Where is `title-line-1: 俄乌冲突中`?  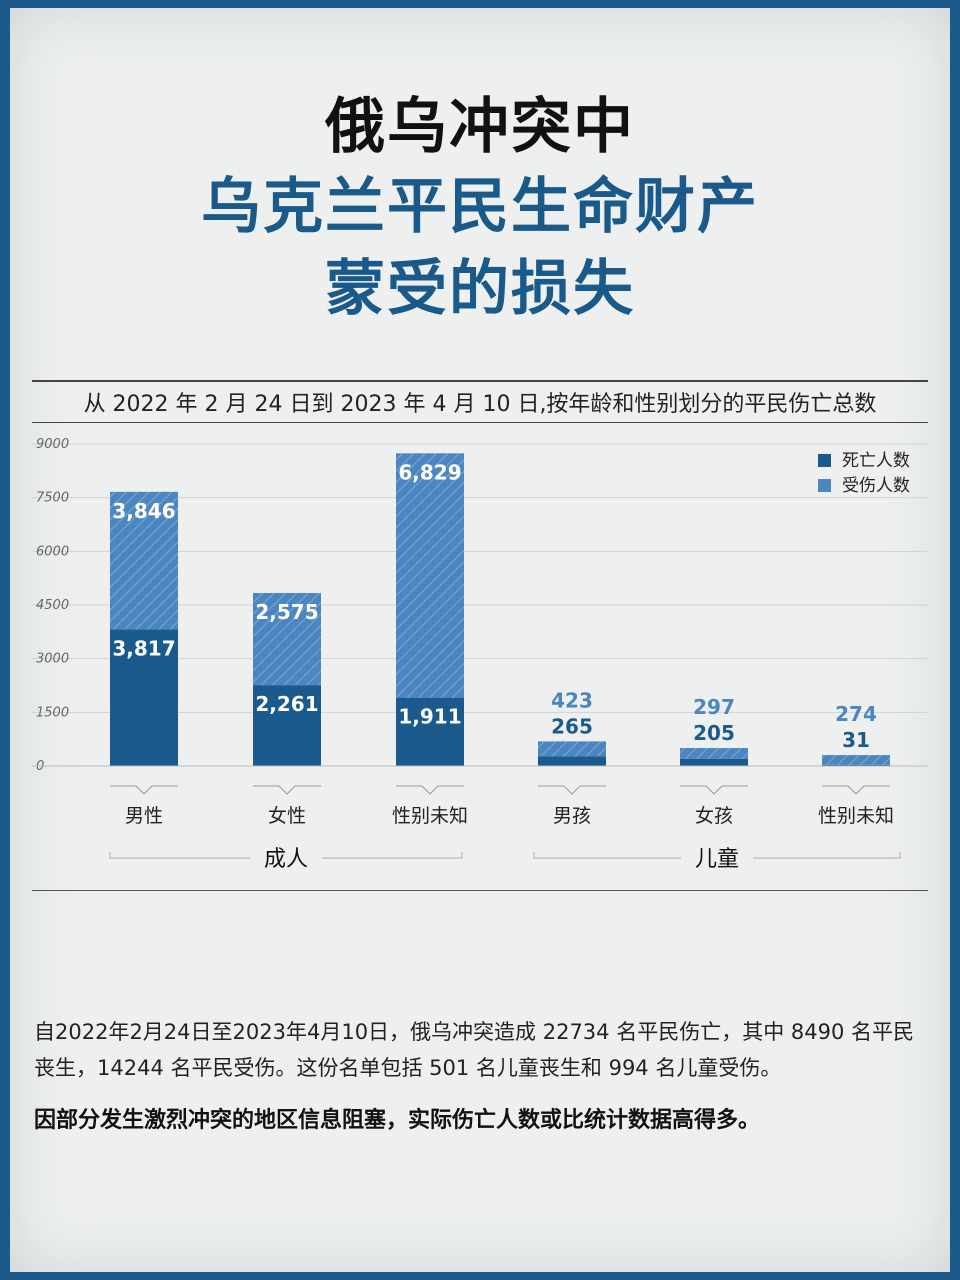 title-line-1: 俄乌冲突中 is located at coordinates (480, 127).